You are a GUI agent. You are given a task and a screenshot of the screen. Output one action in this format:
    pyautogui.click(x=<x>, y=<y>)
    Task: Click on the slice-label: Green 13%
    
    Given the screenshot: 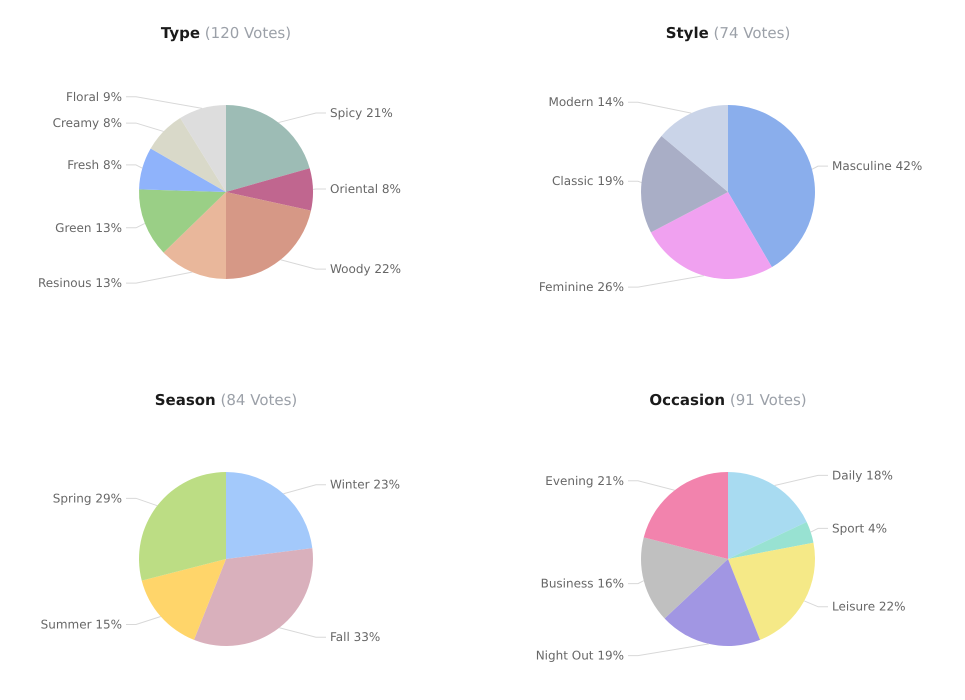 What is the action you would take?
    pyautogui.click(x=88, y=227)
    